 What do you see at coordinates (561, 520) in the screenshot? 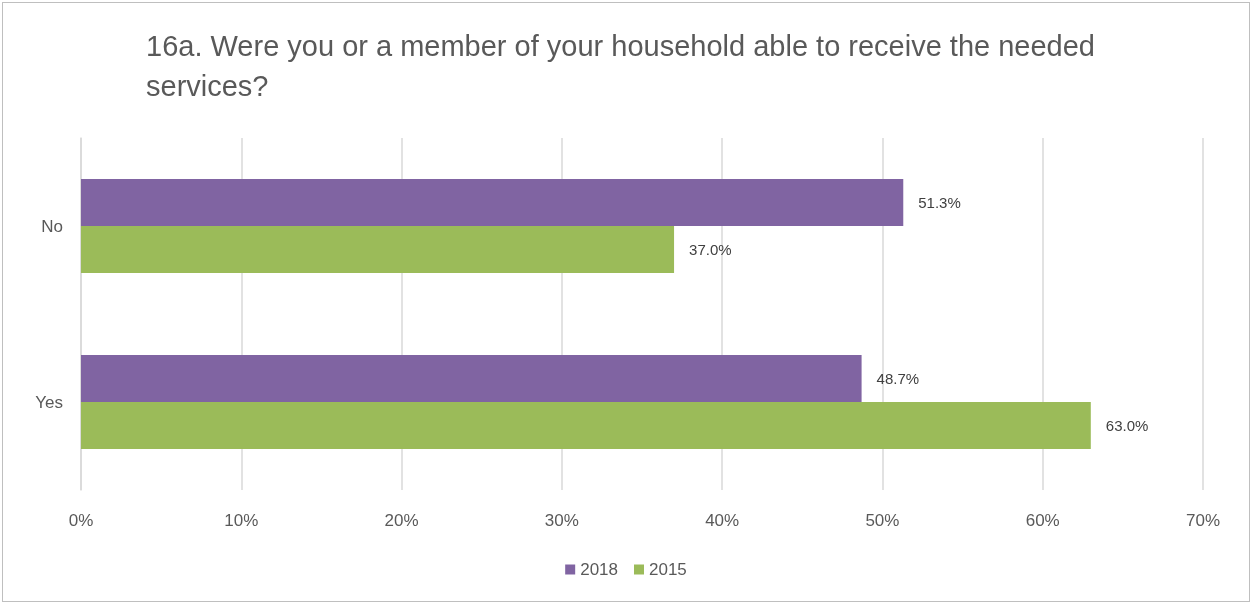
I see `x-tick-label: 30%` at bounding box center [561, 520].